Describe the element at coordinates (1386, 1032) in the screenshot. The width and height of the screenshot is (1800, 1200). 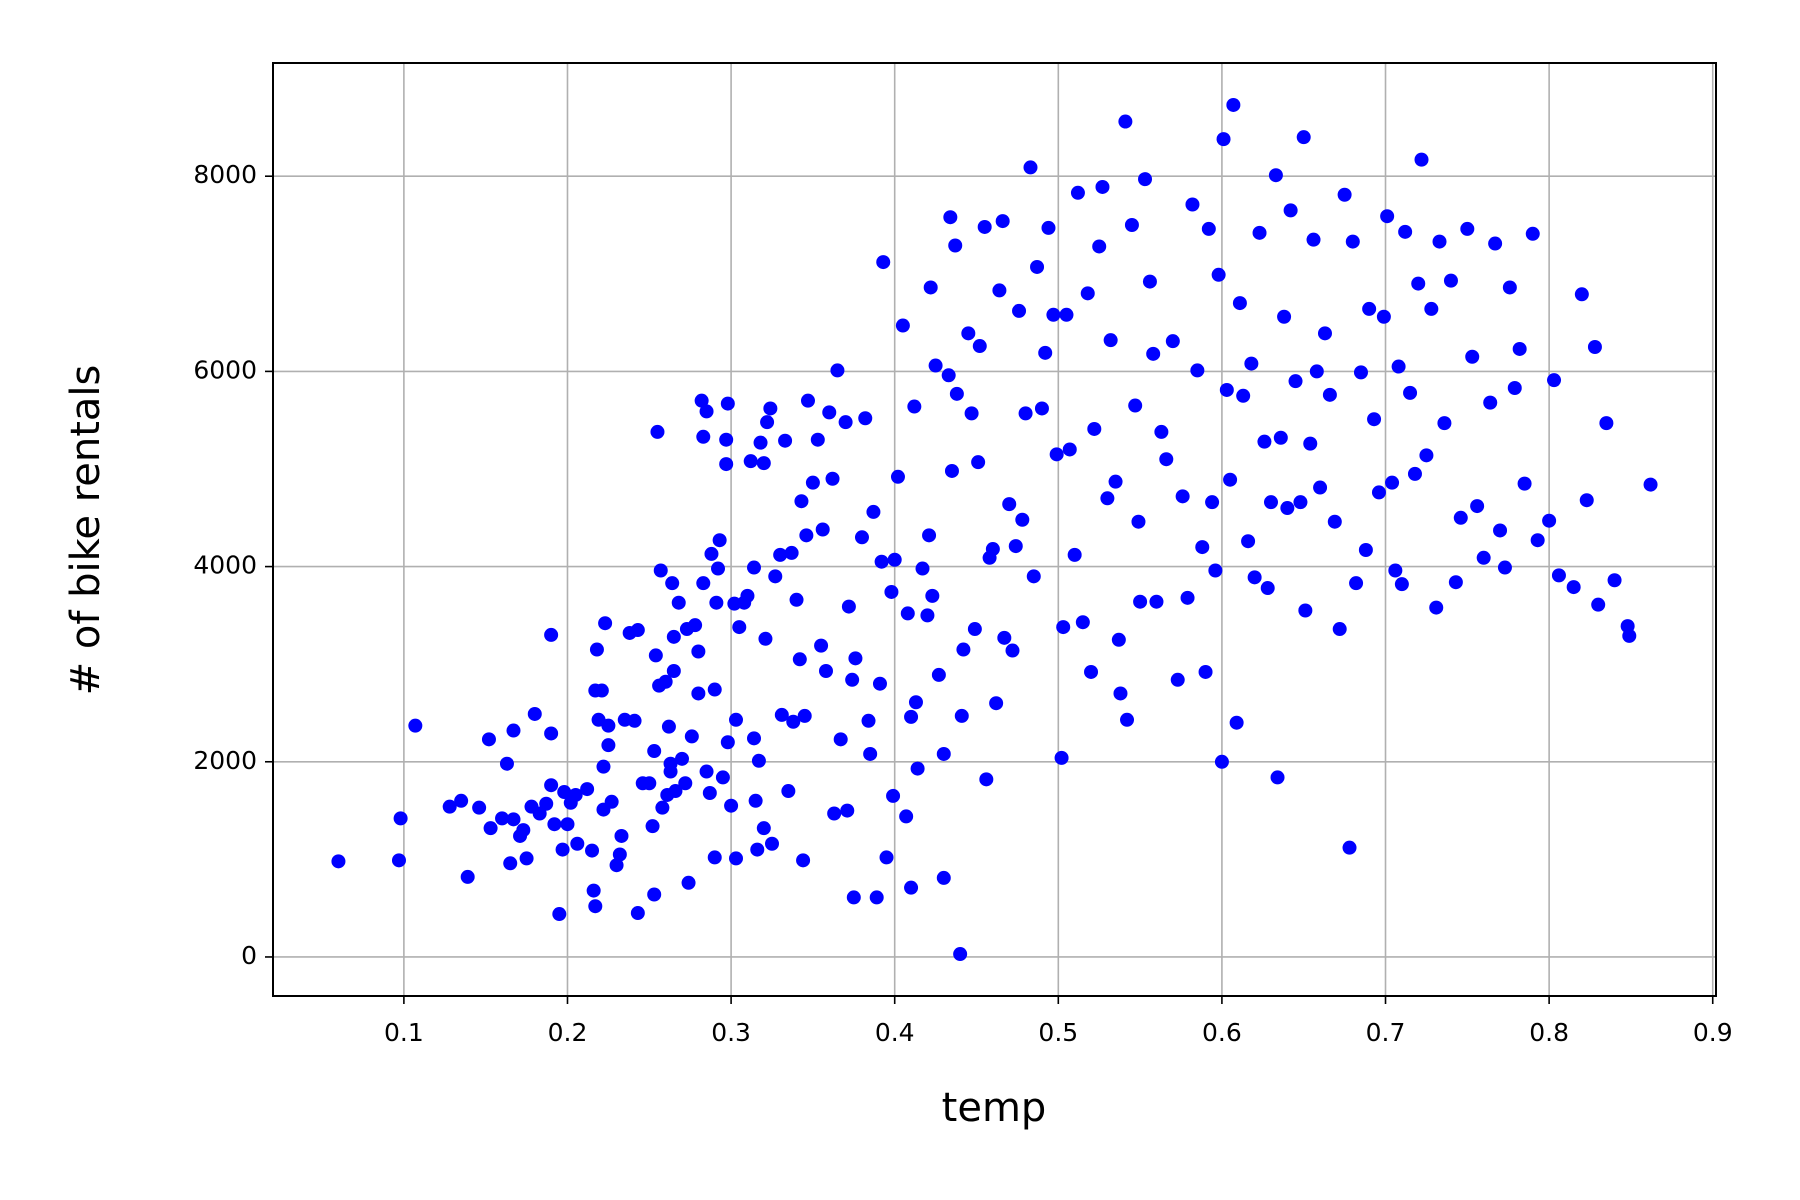
I see `x-tick-label: 0.7` at that location.